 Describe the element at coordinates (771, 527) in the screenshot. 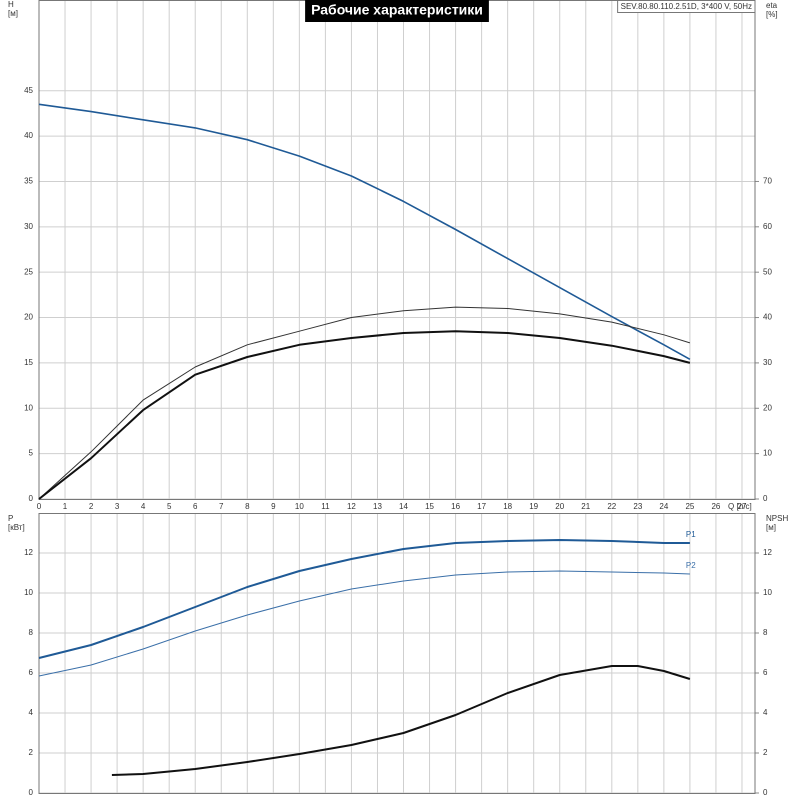

I see `y2-unit: [м]` at that location.